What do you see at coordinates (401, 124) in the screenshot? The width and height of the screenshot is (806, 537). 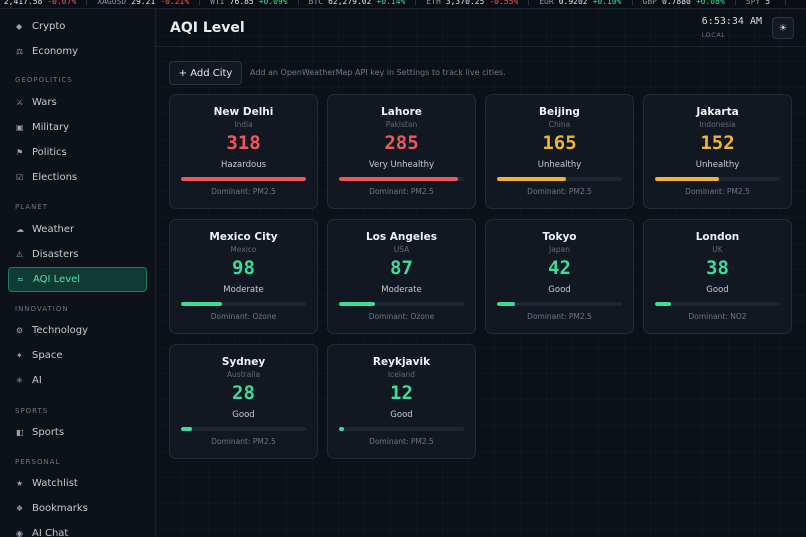 I see `city-country: Pakistan` at bounding box center [401, 124].